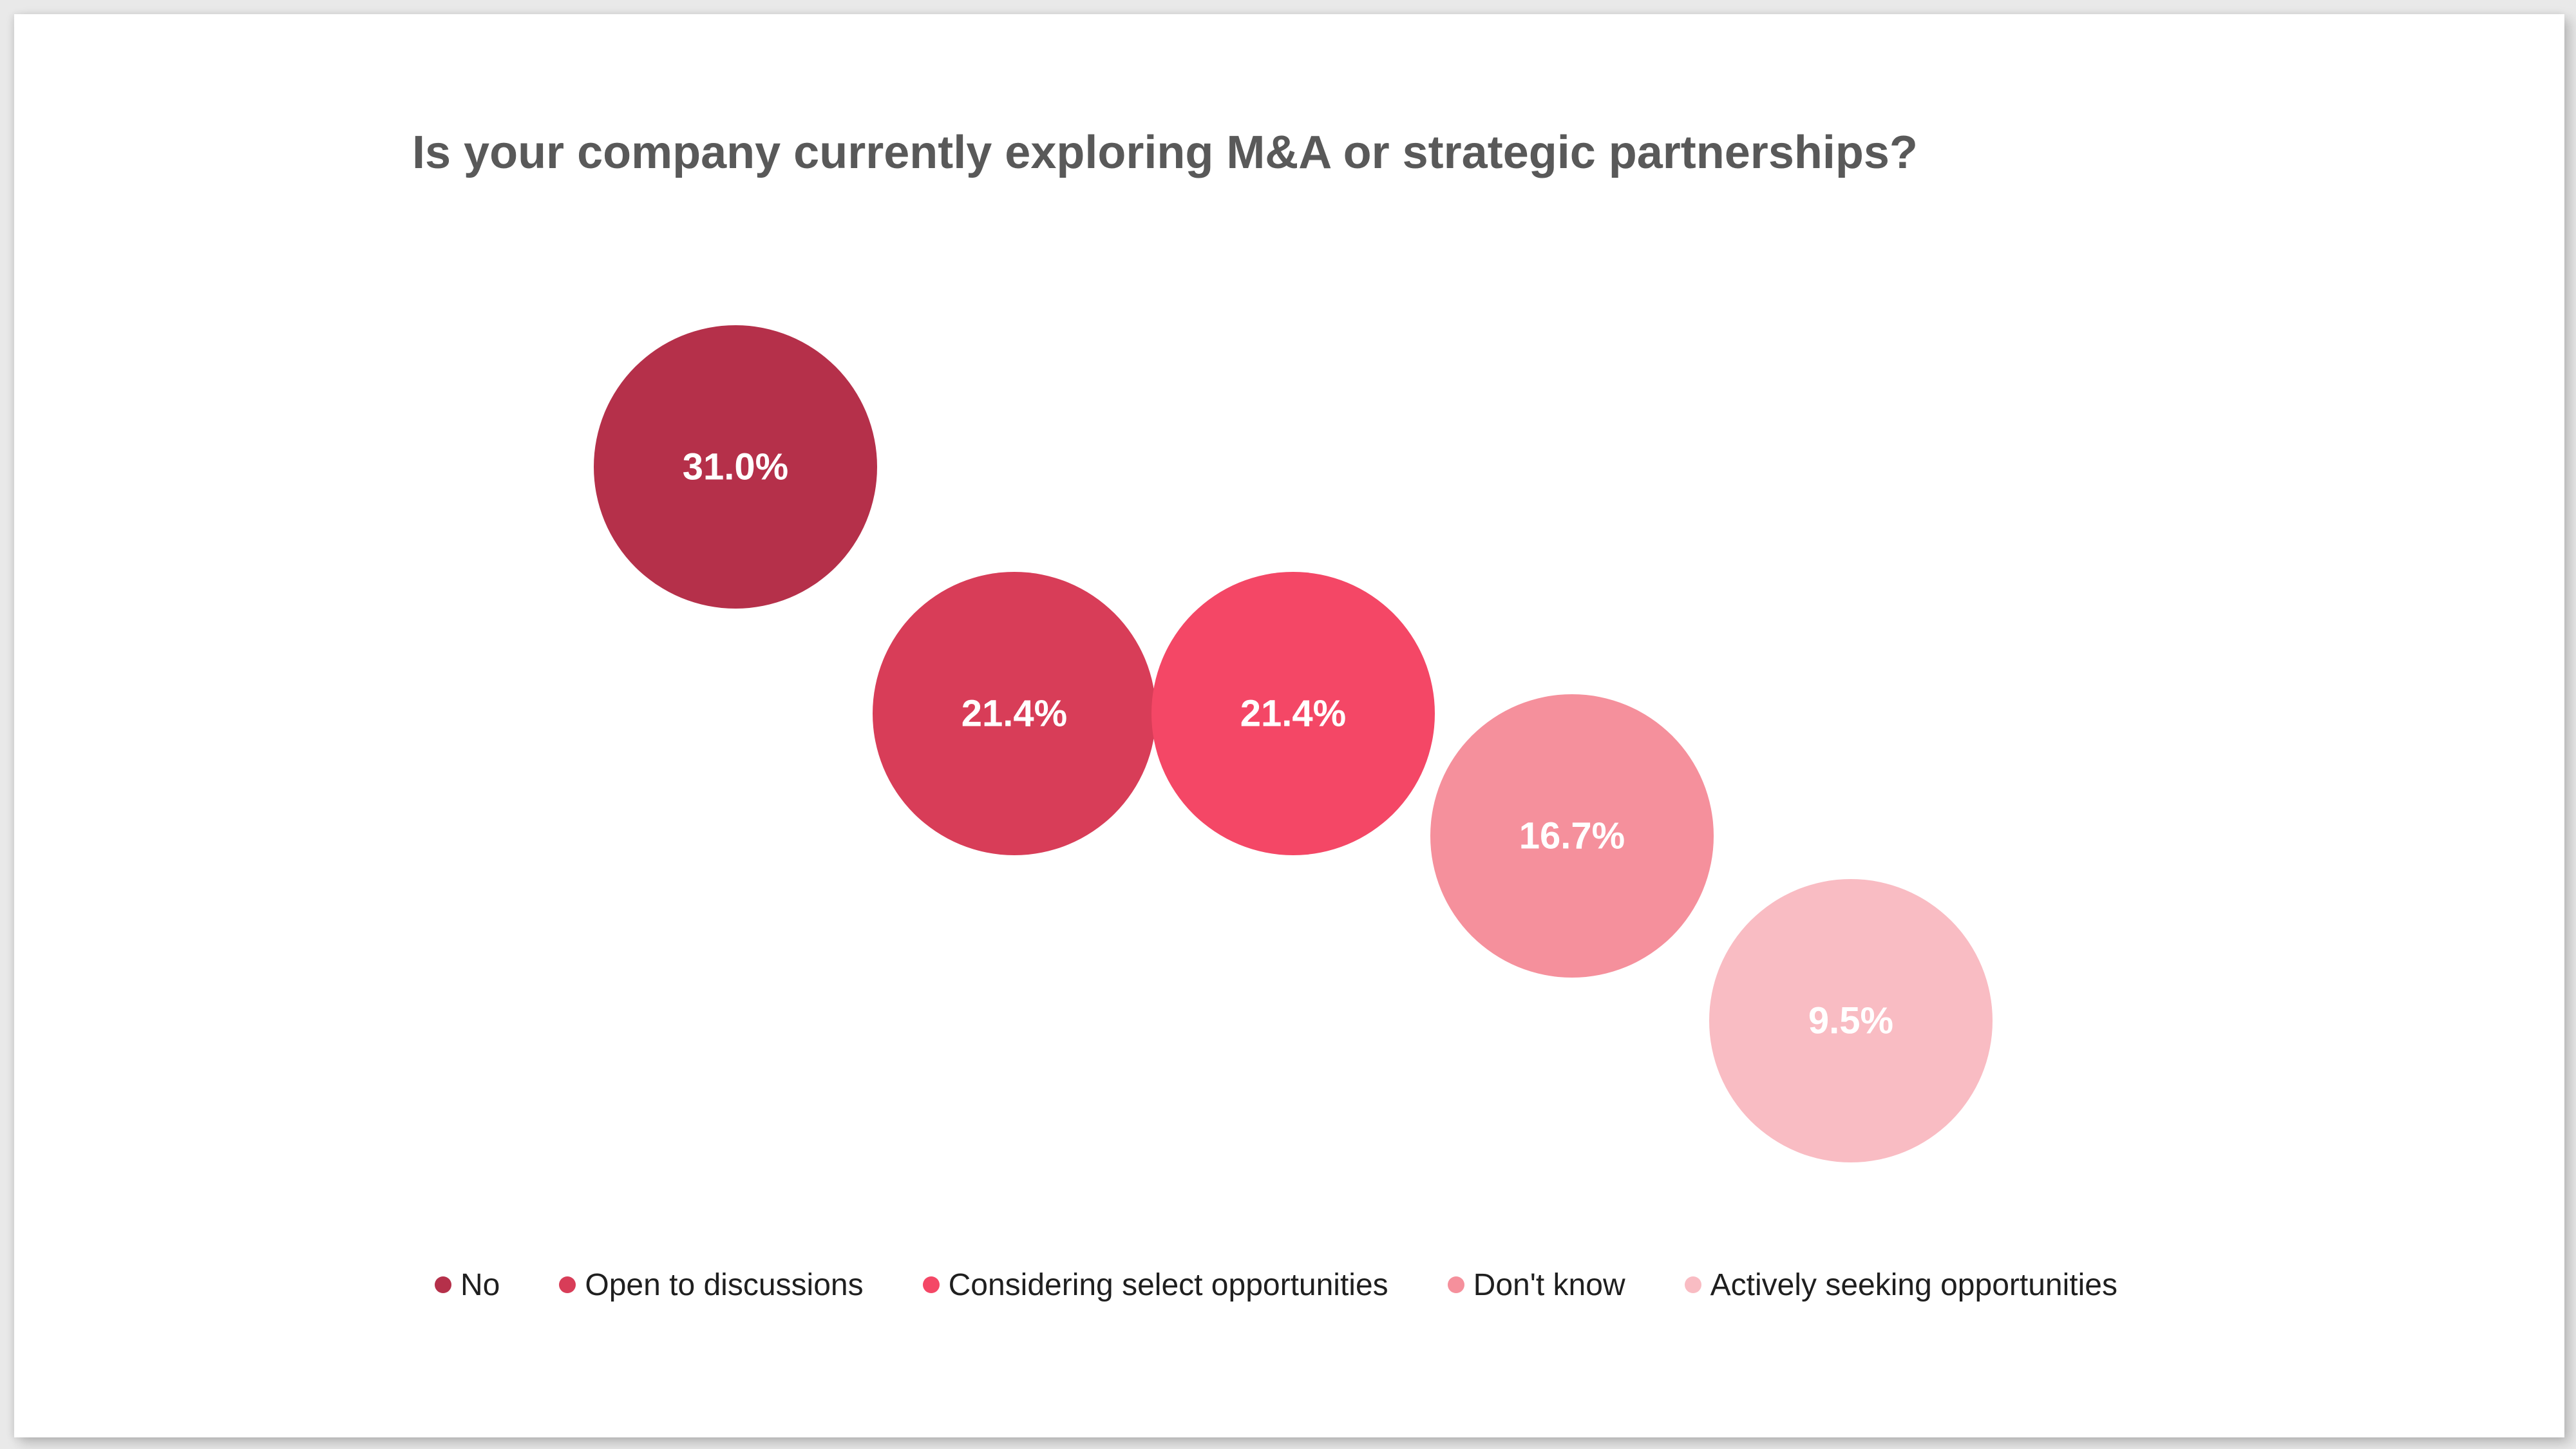  What do you see at coordinates (1913, 1285) in the screenshot?
I see `legend-label: Actively seeking opportunities` at bounding box center [1913, 1285].